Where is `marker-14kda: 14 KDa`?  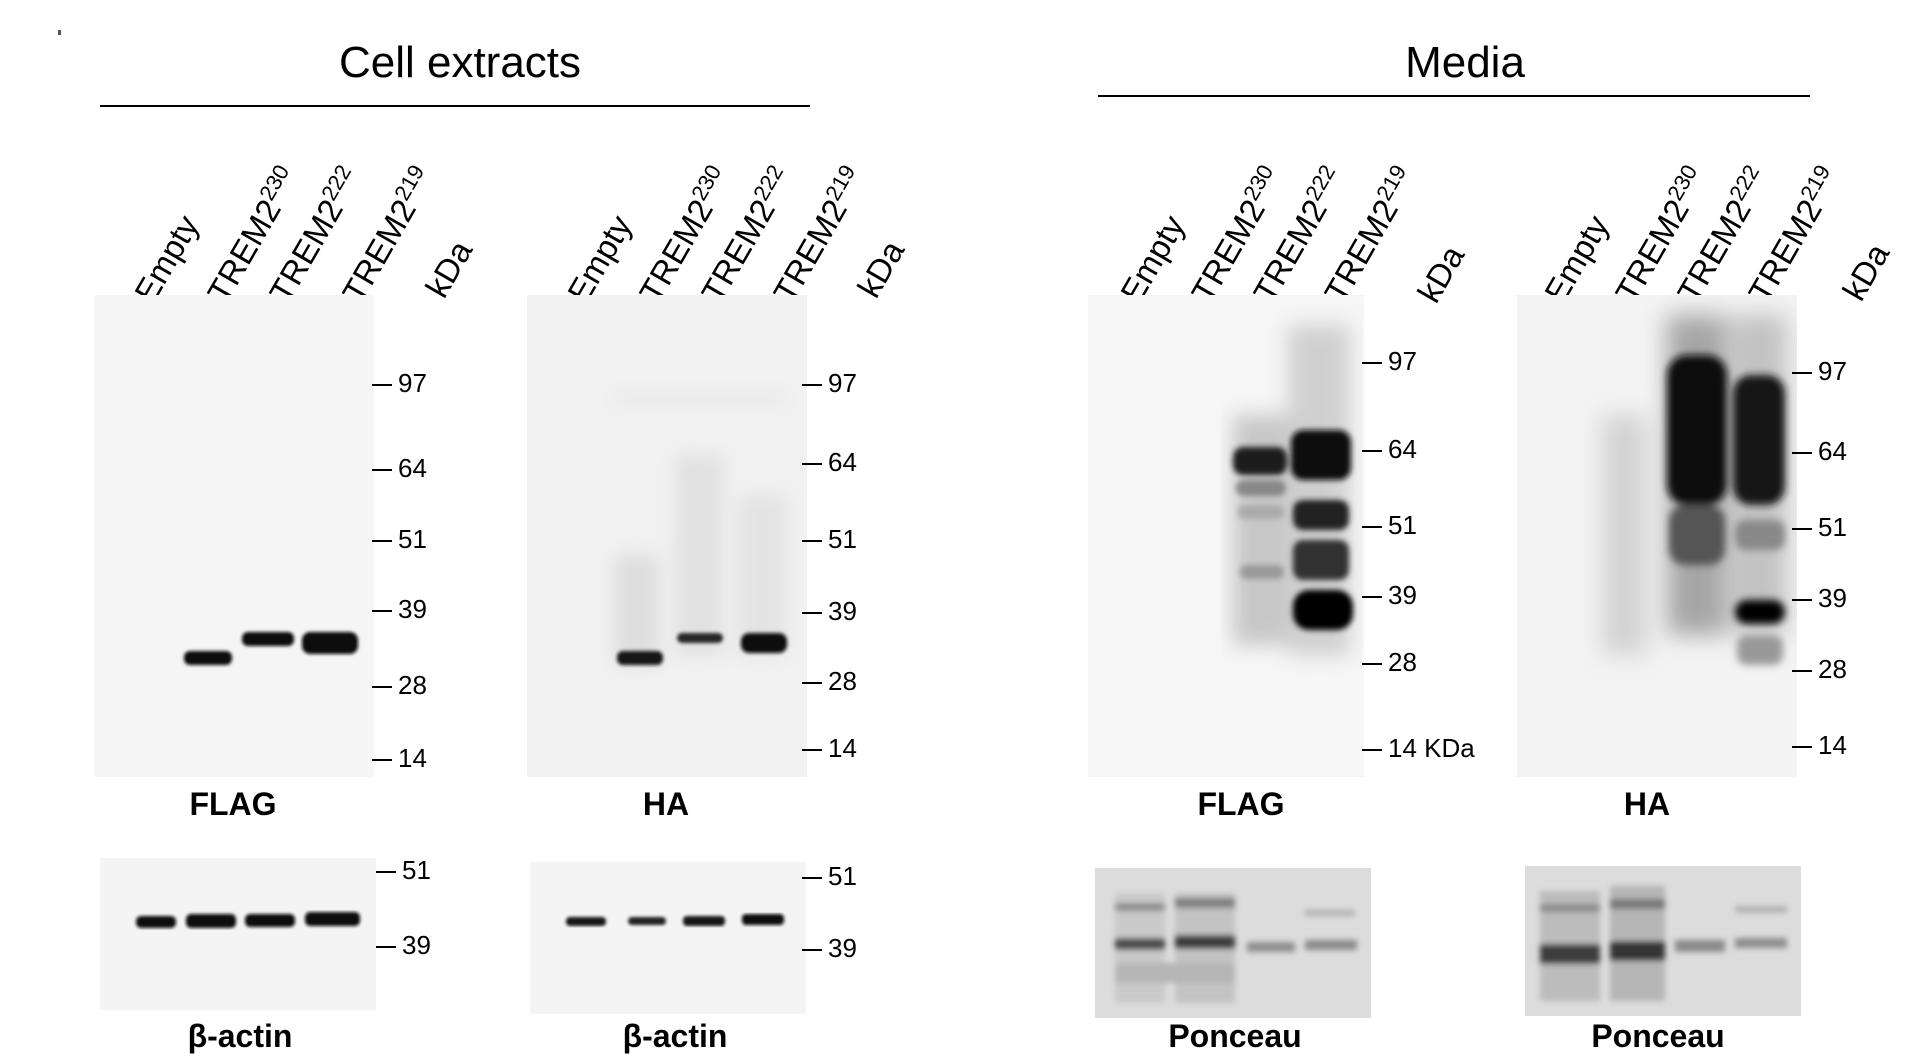
marker-14kda: 14 KDa is located at coordinates (1418, 748).